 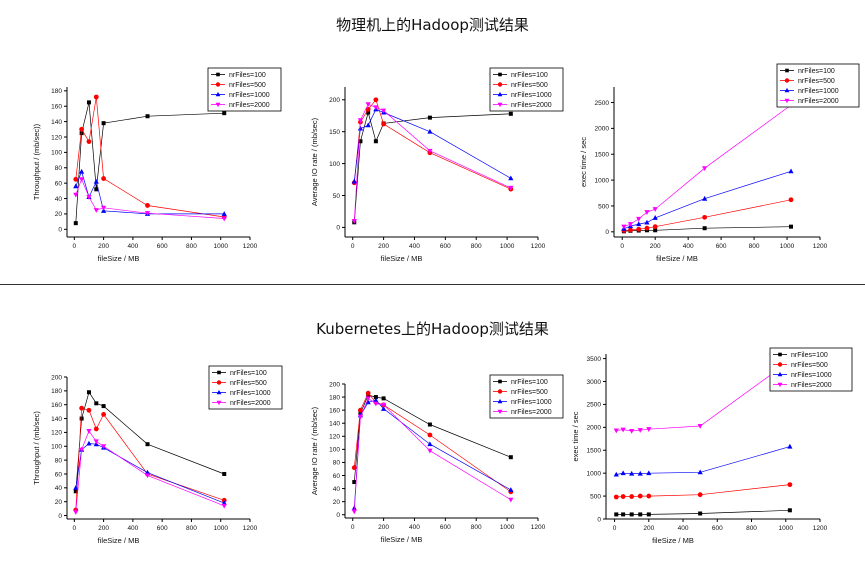 What do you see at coordinates (432, 329) in the screenshot?
I see `section-title-kubernetes: Kubernetes上的Hadoop测试结果` at bounding box center [432, 329].